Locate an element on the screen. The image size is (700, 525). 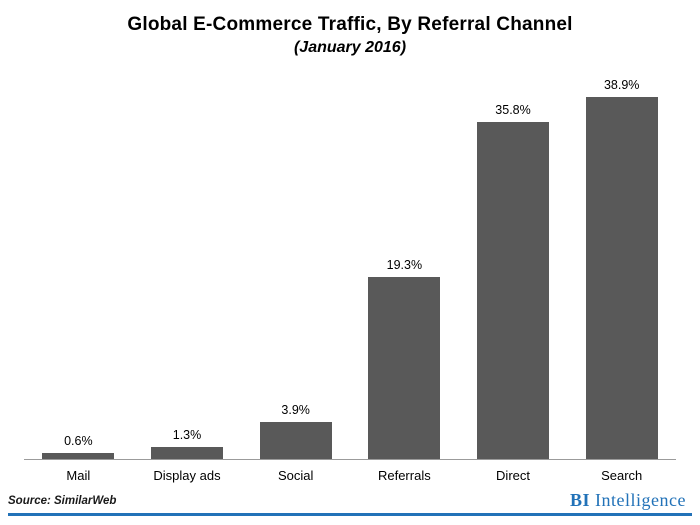
bar-group: 3.9% is located at coordinates (295, 268).